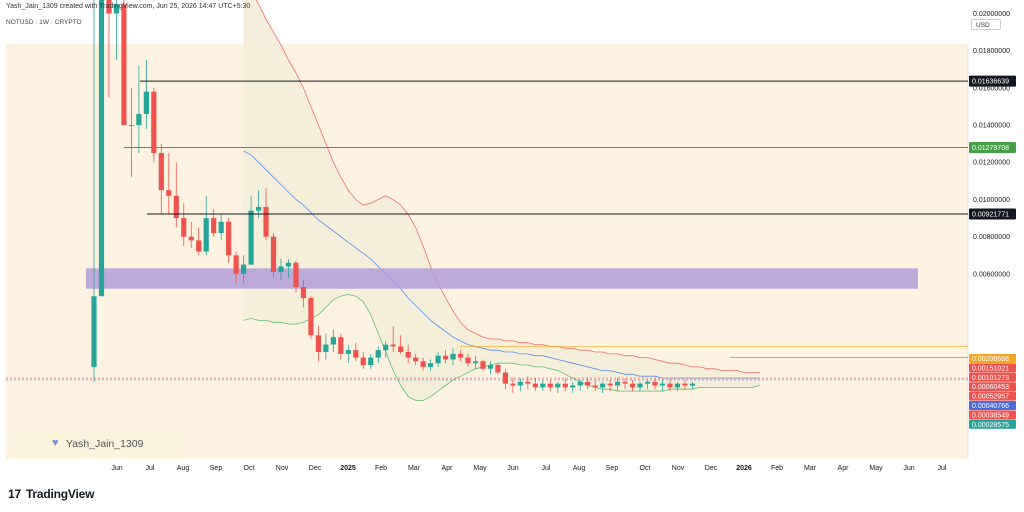  I want to click on currency-button: USD, so click(986, 24).